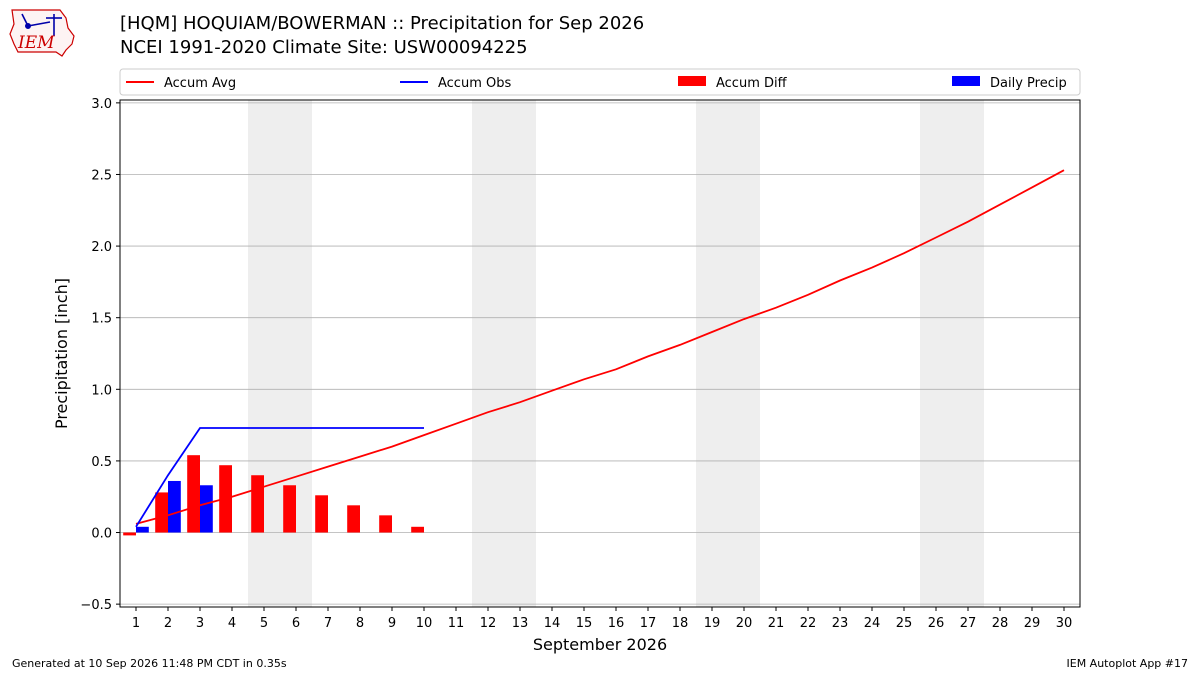 The width and height of the screenshot is (1200, 675). What do you see at coordinates (168, 623) in the screenshot?
I see `x-tick-label: 2` at bounding box center [168, 623].